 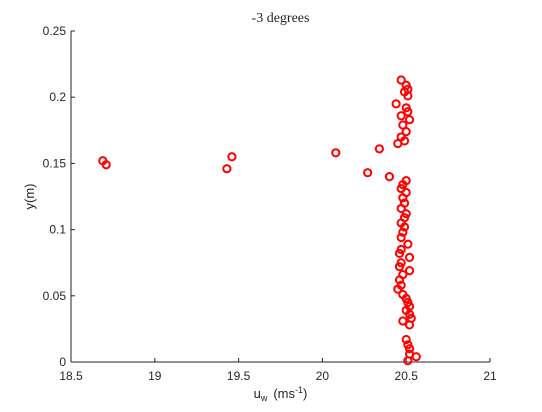 What do you see at coordinates (57, 230) in the screenshot?
I see `y-tick-label: 0.1` at bounding box center [57, 230].